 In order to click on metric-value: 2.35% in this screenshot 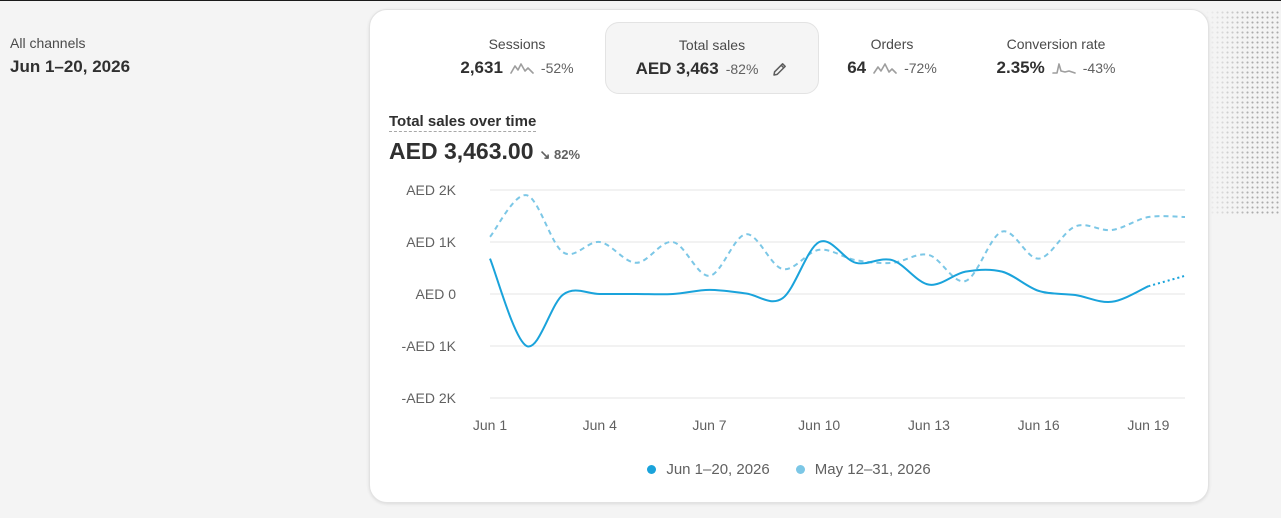, I will do `click(1020, 67)`.